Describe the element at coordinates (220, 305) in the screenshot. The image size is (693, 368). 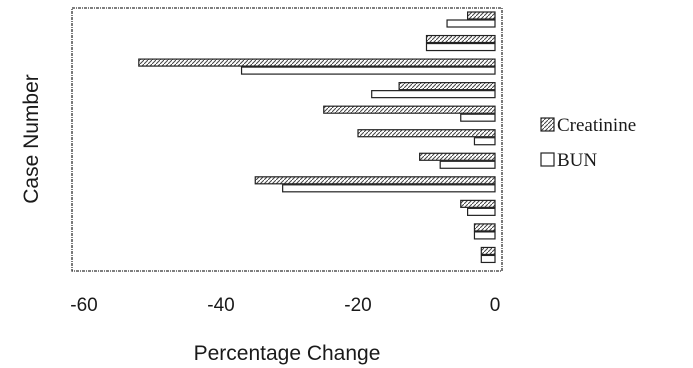
I see `x-tick-label: -40` at that location.